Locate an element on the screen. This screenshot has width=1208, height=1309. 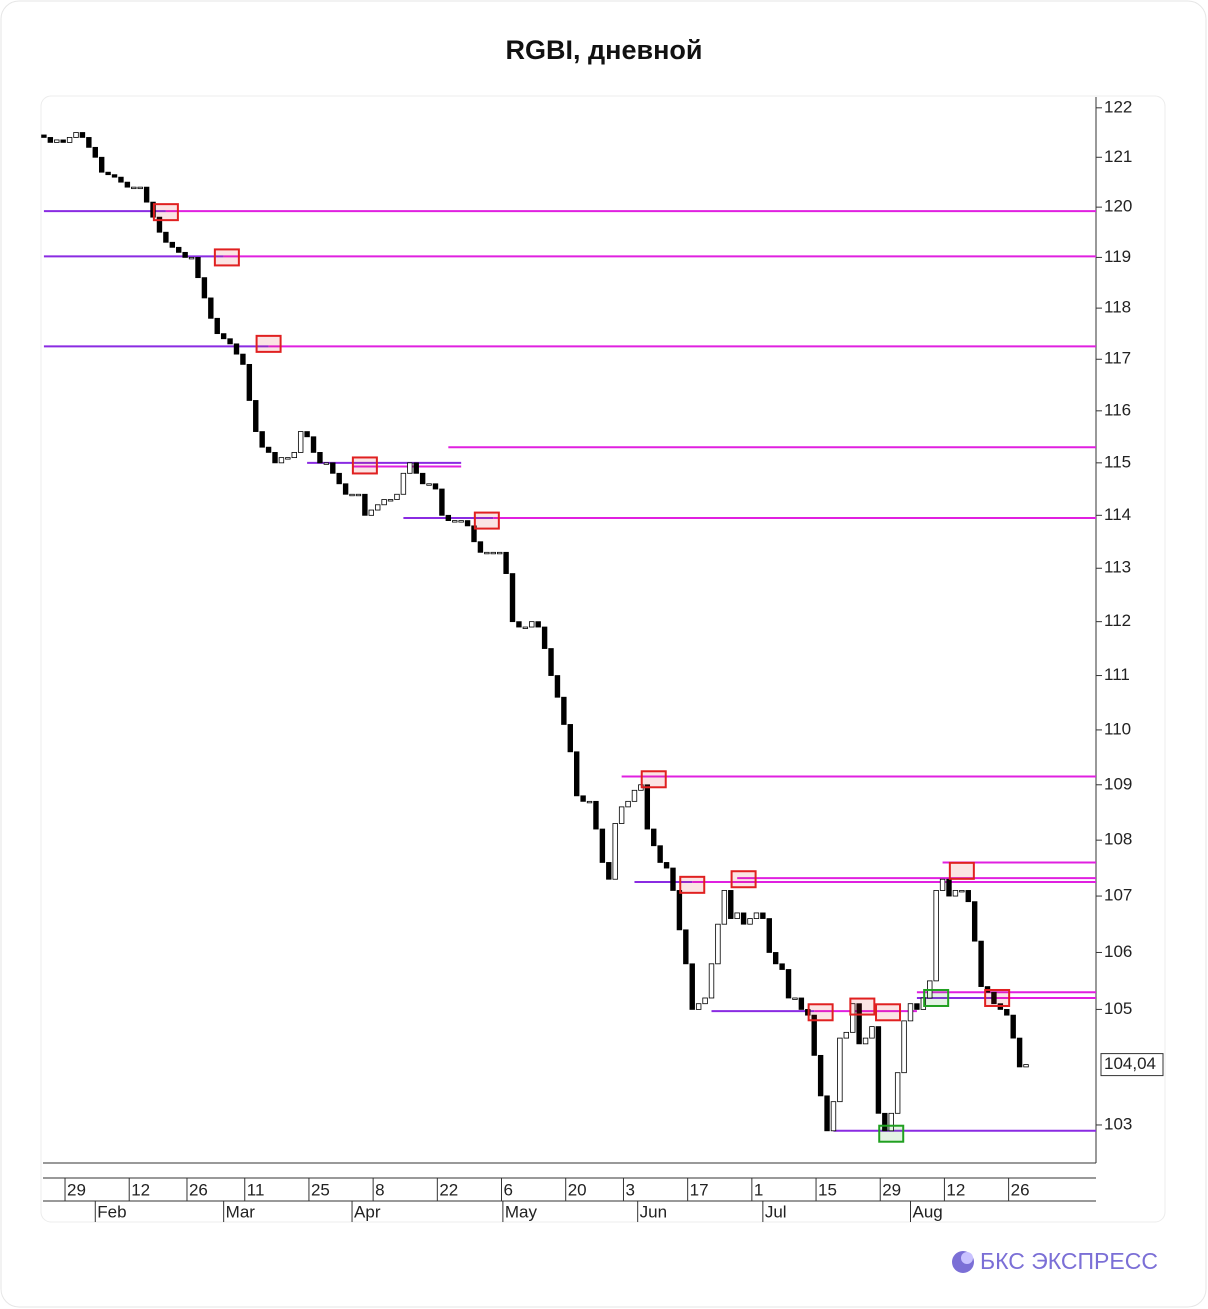
x-tick-label: 29 is located at coordinates (891, 1189).